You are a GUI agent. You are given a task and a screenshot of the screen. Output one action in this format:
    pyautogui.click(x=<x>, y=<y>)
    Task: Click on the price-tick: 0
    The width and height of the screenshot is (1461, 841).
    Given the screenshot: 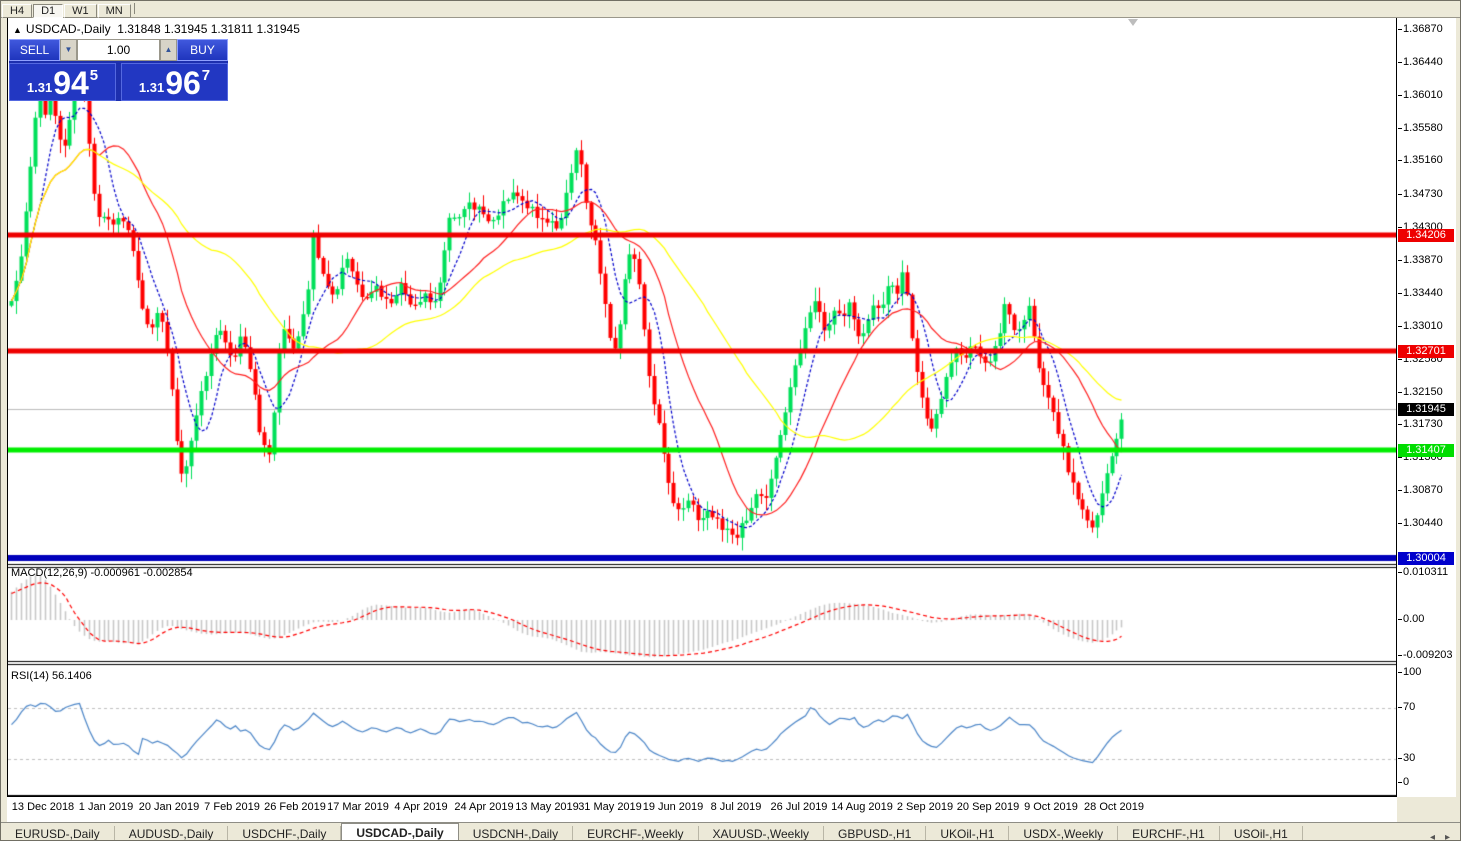 What is the action you would take?
    pyautogui.click(x=1403, y=782)
    